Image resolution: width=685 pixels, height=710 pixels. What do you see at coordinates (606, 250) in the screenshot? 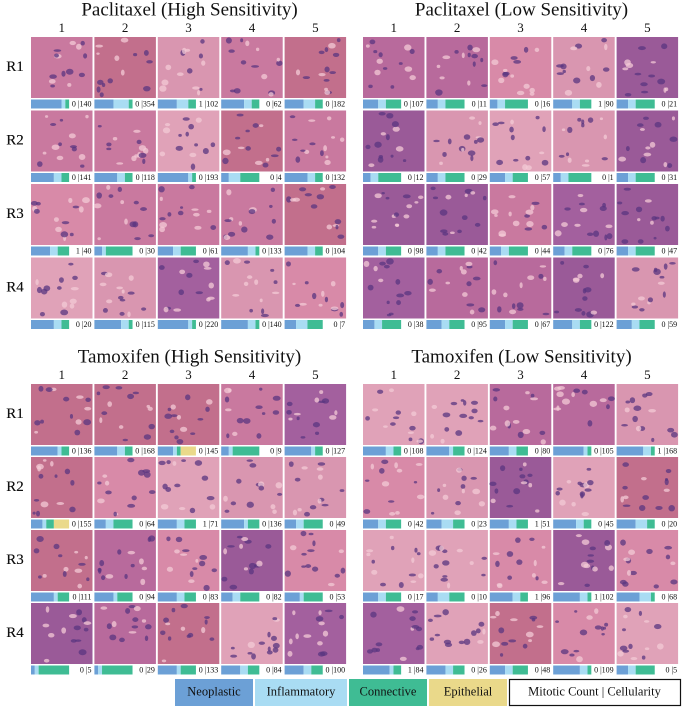
I see `tile-label: 0 |76` at bounding box center [606, 250].